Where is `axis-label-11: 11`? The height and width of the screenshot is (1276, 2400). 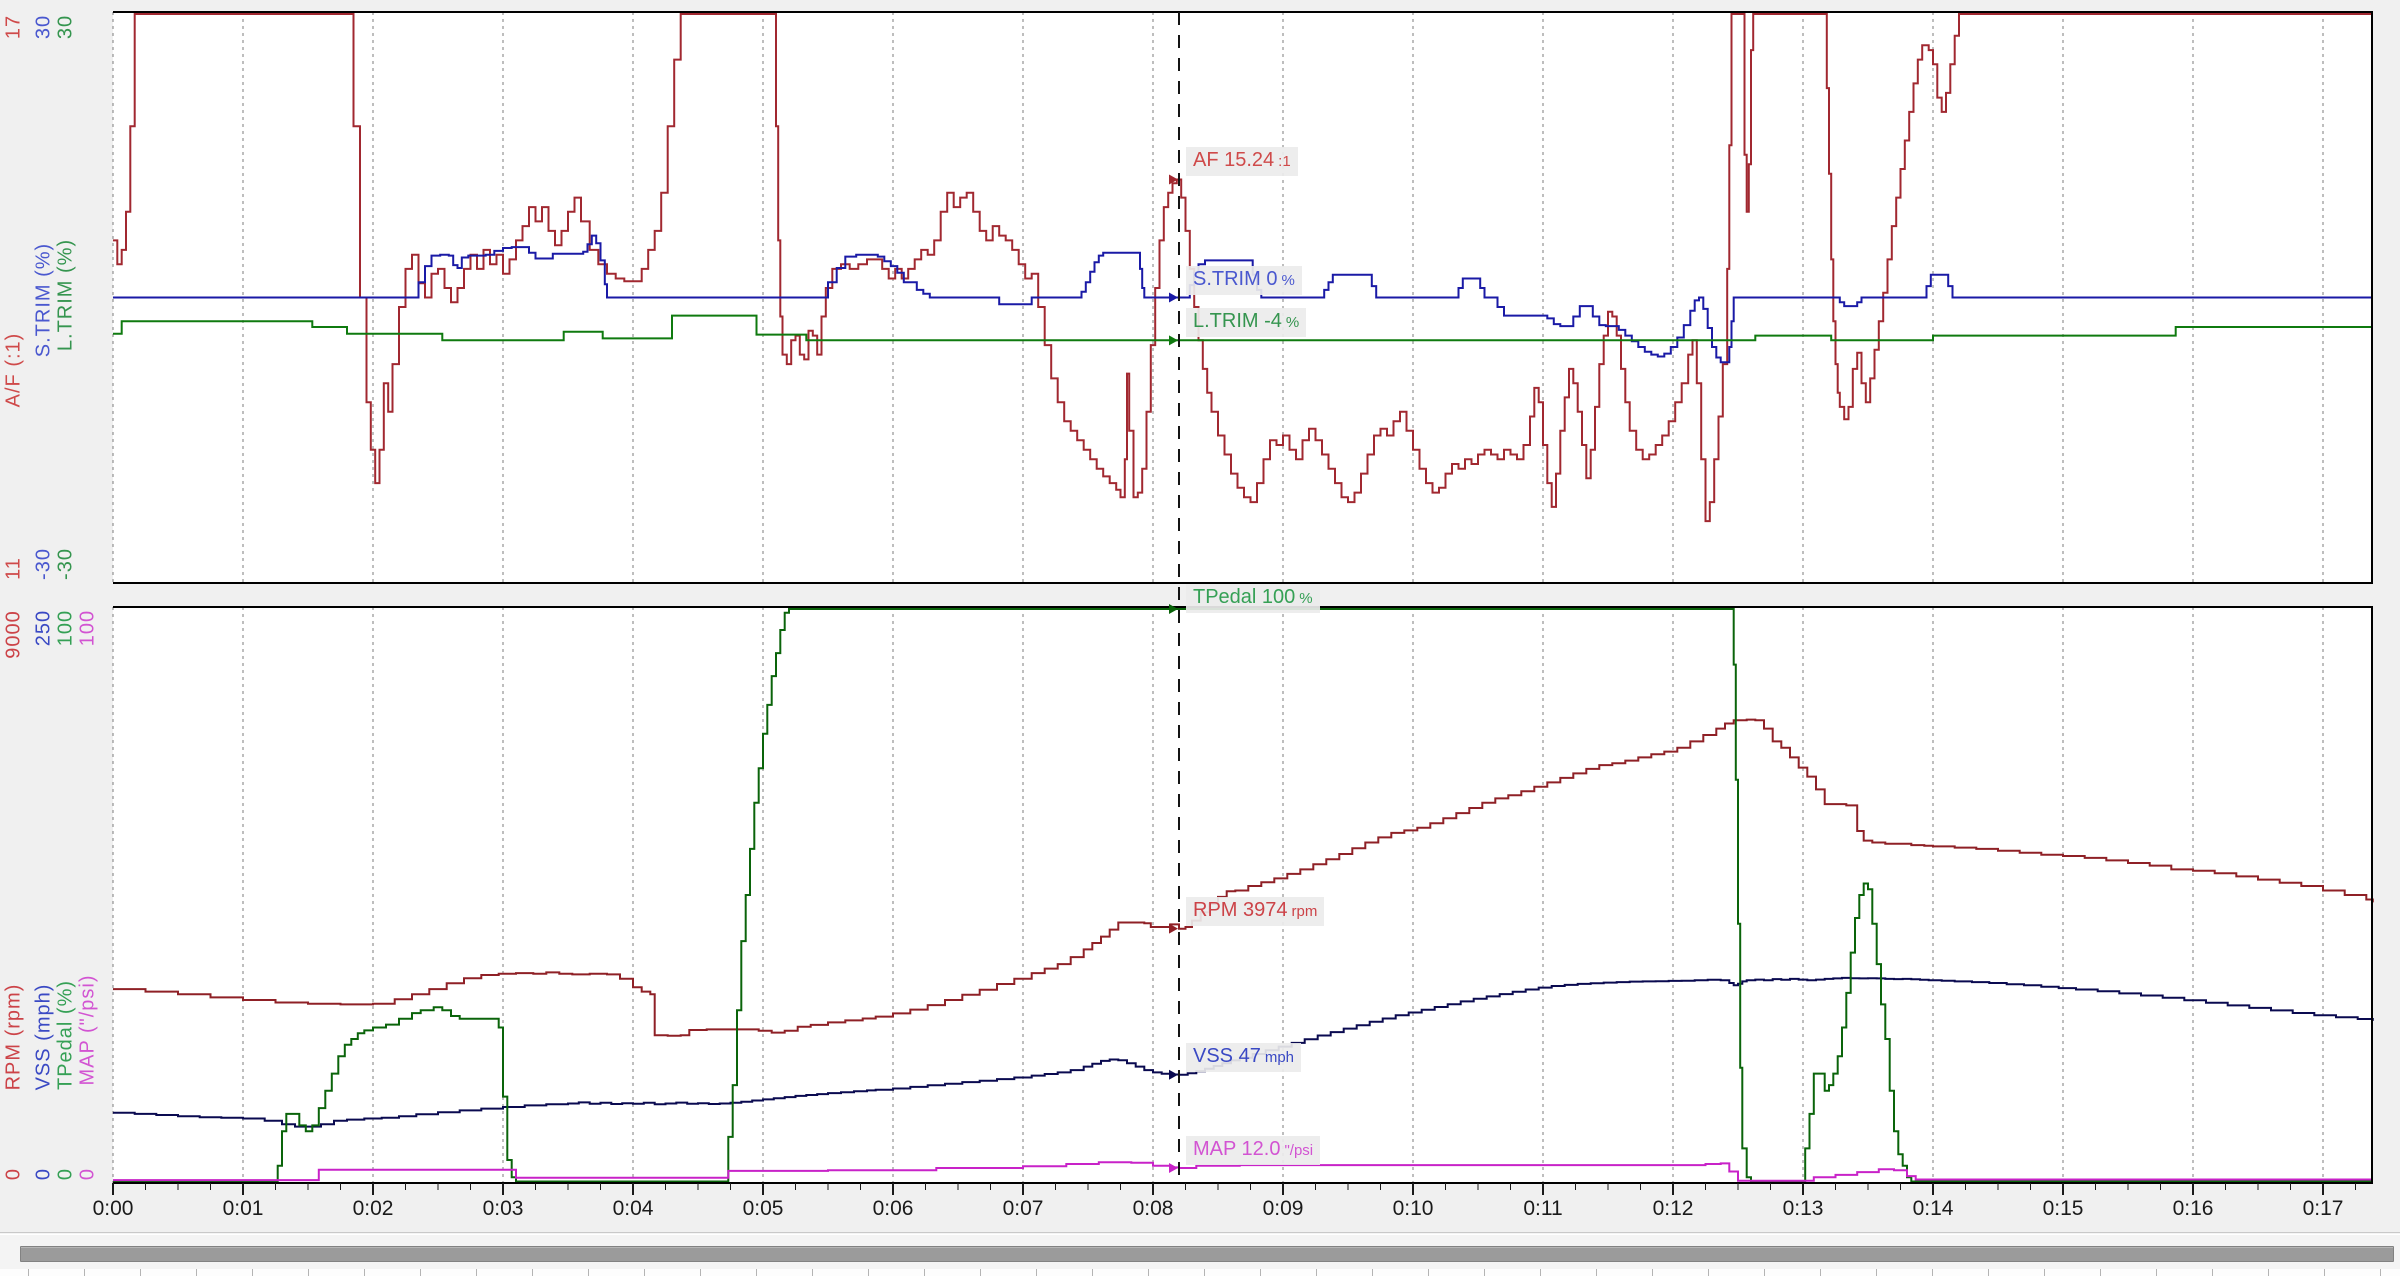
axis-label-11: 11 is located at coordinates (13, 568).